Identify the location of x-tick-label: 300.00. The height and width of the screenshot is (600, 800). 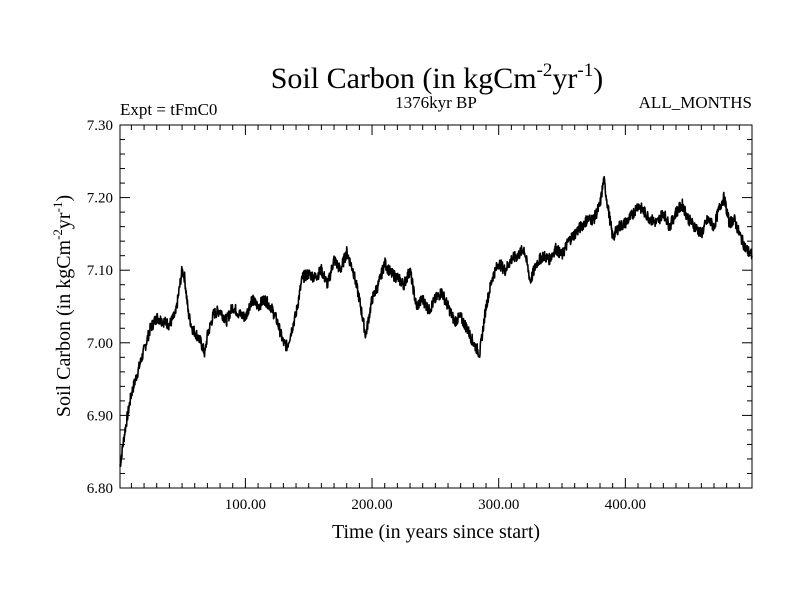
(498, 505).